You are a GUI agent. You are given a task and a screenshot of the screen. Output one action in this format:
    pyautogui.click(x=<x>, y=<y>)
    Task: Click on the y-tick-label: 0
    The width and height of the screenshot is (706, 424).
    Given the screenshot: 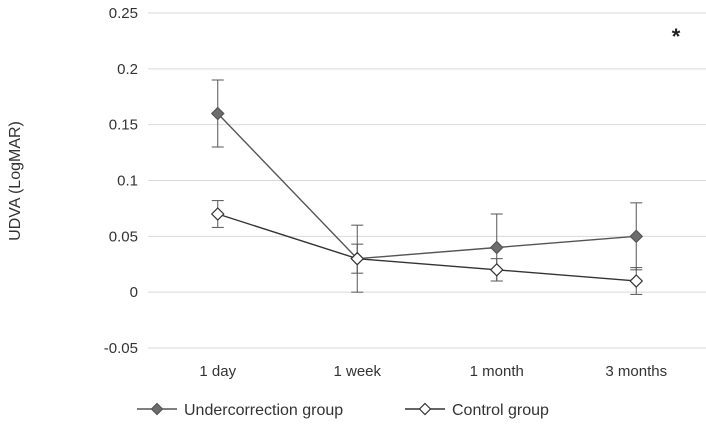 What is the action you would take?
    pyautogui.click(x=134, y=292)
    